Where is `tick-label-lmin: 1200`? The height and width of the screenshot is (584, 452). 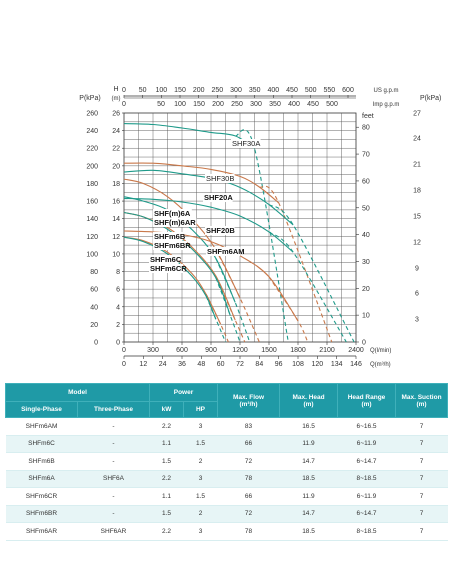
tick-label-lmin: 1200 is located at coordinates (240, 350).